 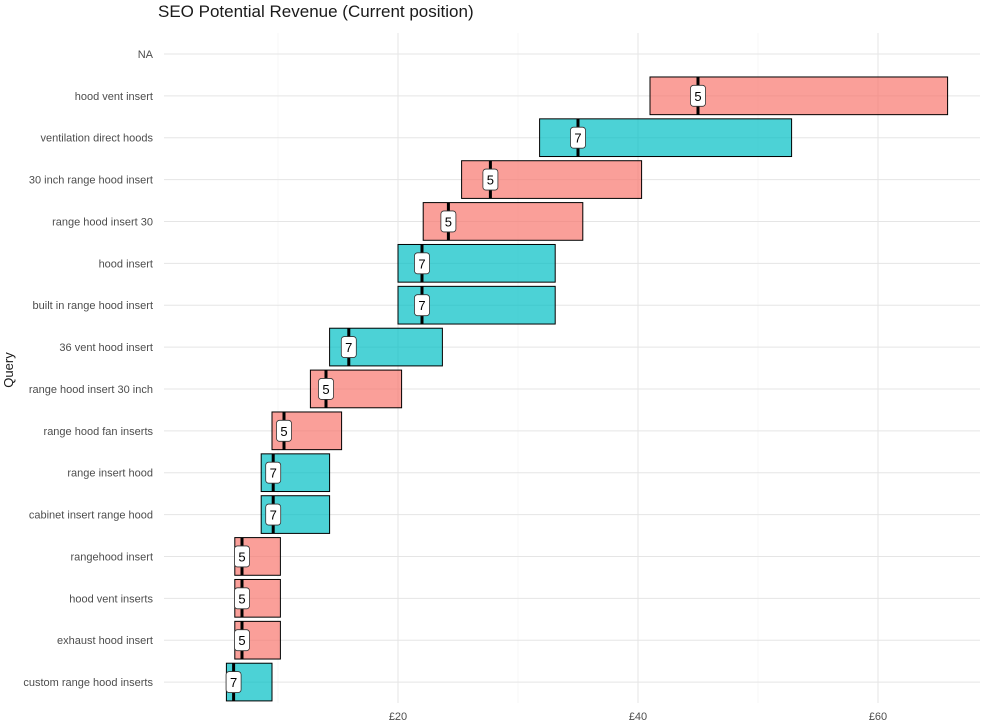 I want to click on y-tick-label: built in range hood insert, so click(x=93, y=306).